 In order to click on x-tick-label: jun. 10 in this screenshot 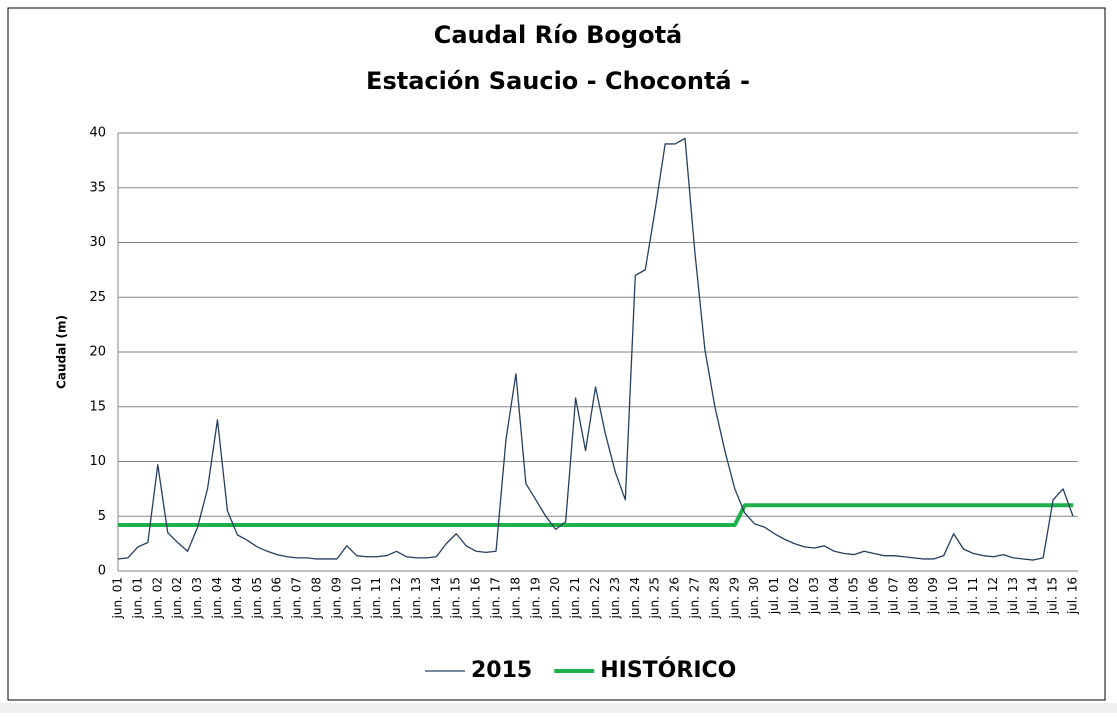, I will do `click(356, 598)`.